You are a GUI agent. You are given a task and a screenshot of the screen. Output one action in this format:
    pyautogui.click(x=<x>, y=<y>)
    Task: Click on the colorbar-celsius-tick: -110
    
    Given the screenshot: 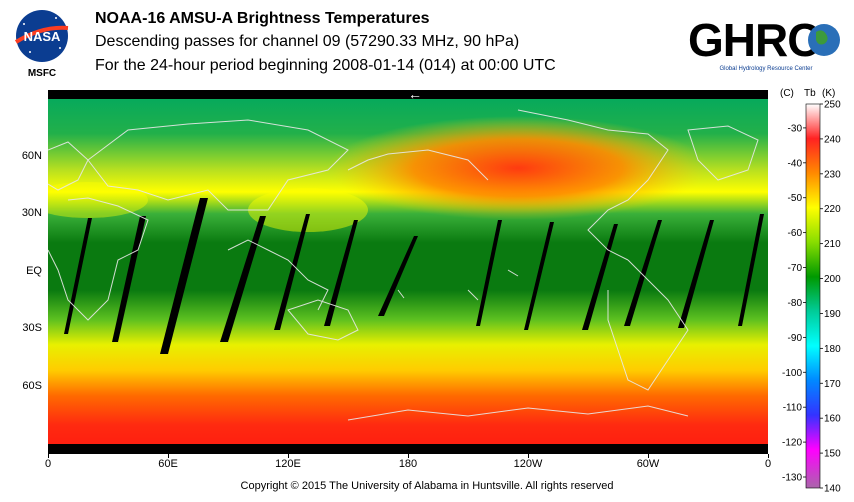 What is the action you would take?
    pyautogui.click(x=793, y=408)
    